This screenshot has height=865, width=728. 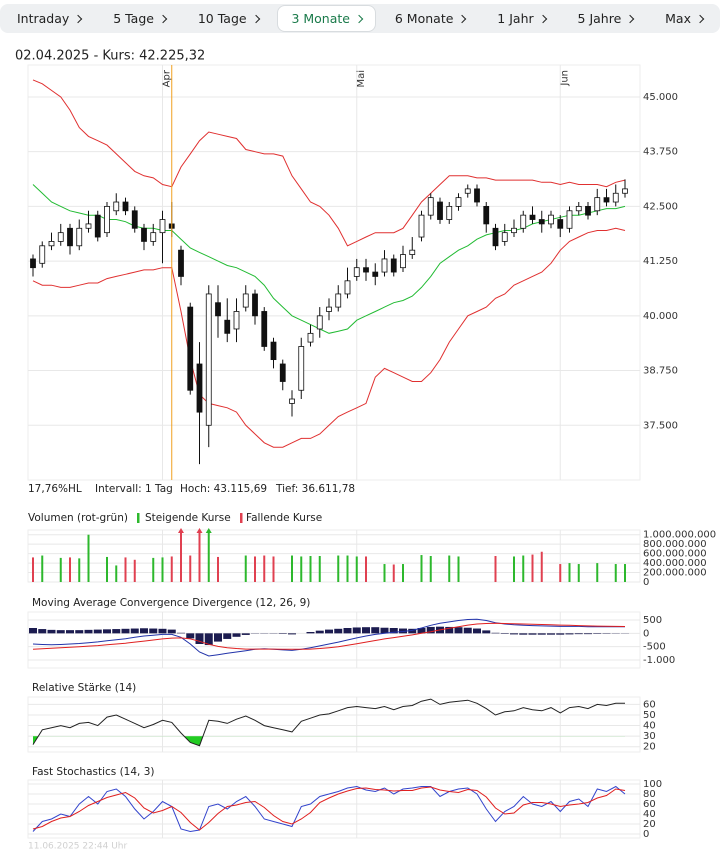 I want to click on range-tab: 10 Tage, so click(x=228, y=18).